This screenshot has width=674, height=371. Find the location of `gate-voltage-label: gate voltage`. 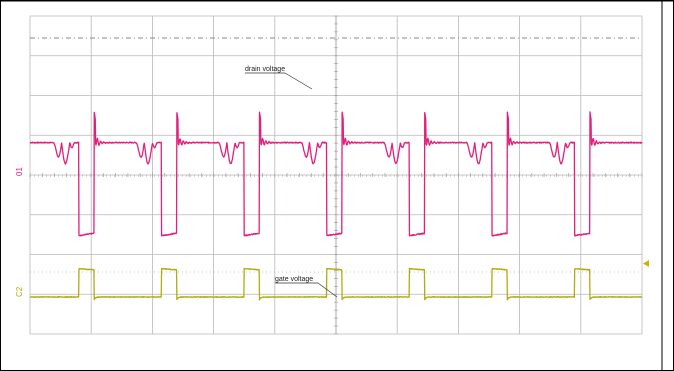

gate-voltage-label: gate voltage is located at coordinates (294, 279).